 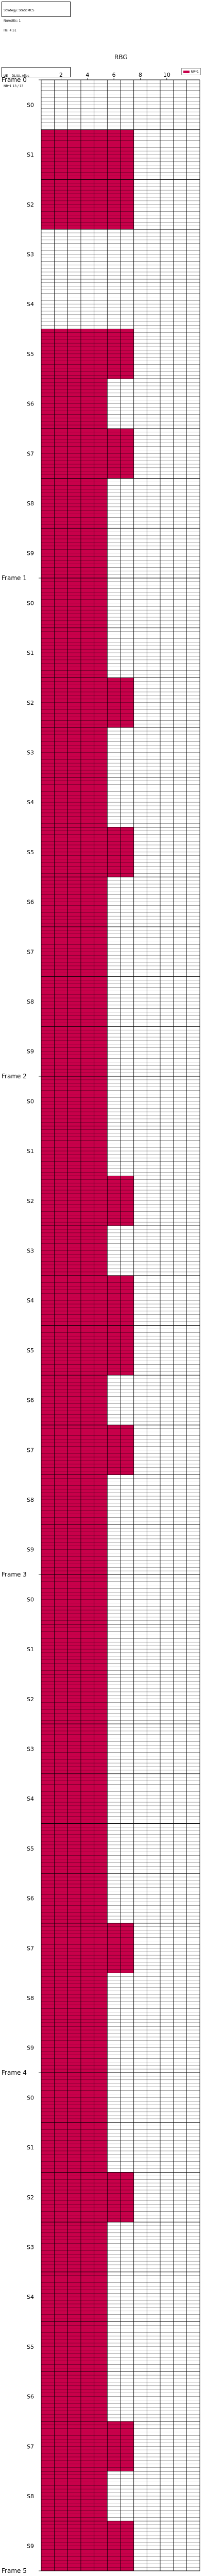 I want to click on x-axis-tick-label: 4, so click(x=87, y=75).